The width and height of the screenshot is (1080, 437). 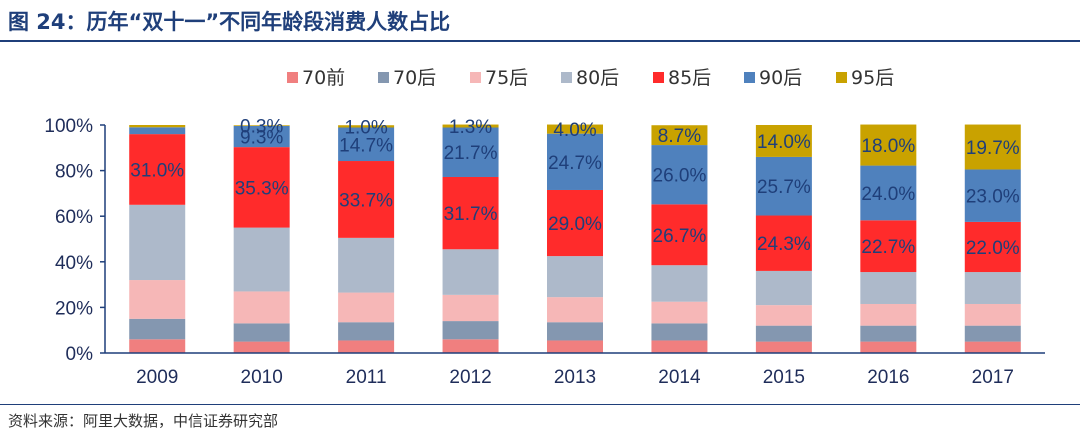 I want to click on bar-2010-75后, so click(x=261, y=307).